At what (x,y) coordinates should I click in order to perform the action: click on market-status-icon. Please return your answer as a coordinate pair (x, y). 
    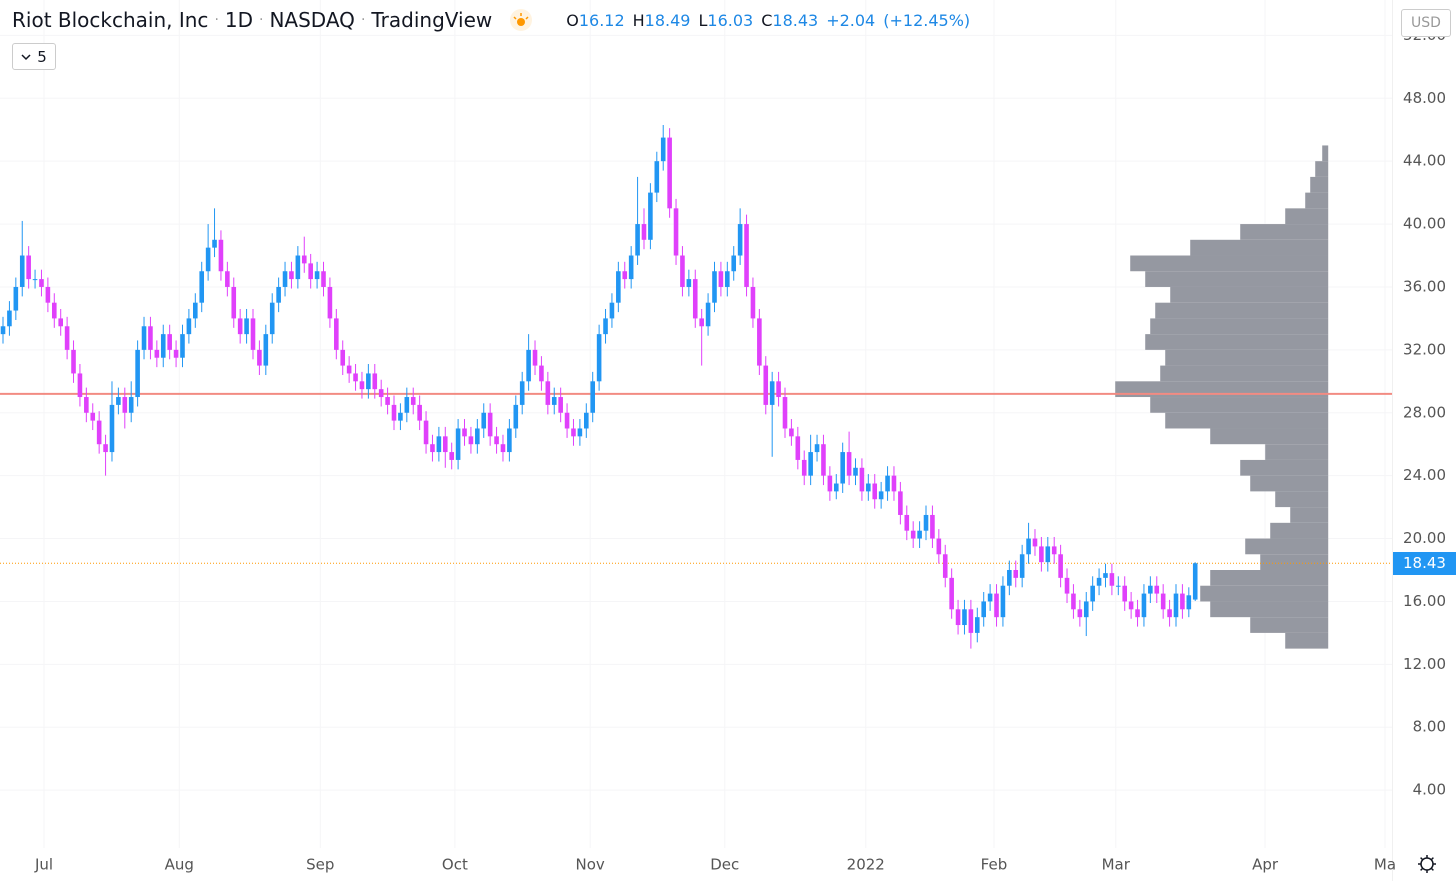
    Looking at the image, I should click on (521, 20).